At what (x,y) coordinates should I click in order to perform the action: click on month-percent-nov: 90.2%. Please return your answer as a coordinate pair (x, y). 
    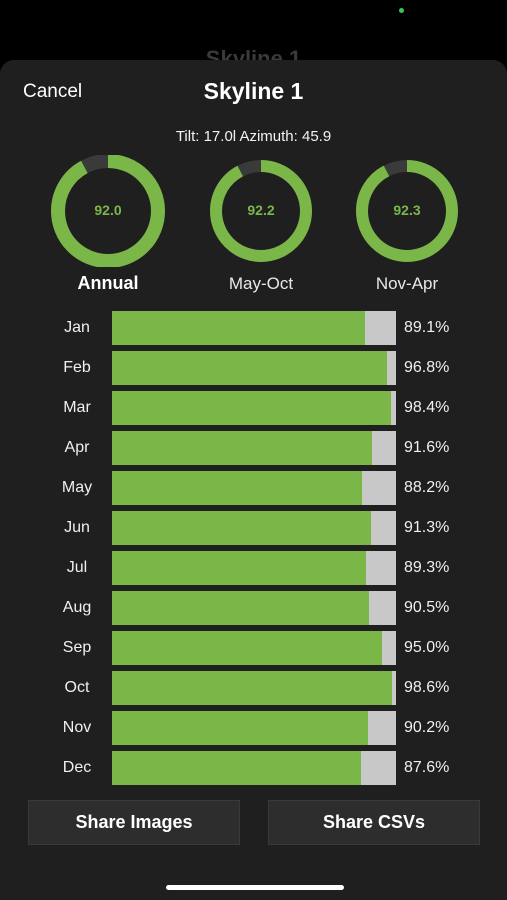
    Looking at the image, I should click on (427, 727).